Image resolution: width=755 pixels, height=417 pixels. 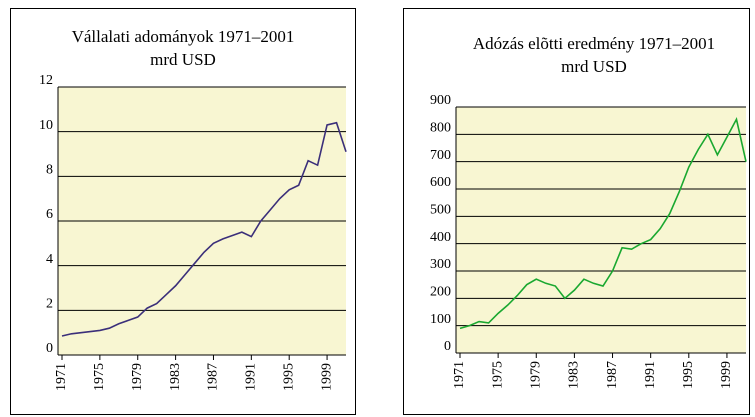 I want to click on y-tick-label: 600, so click(x=440, y=182).